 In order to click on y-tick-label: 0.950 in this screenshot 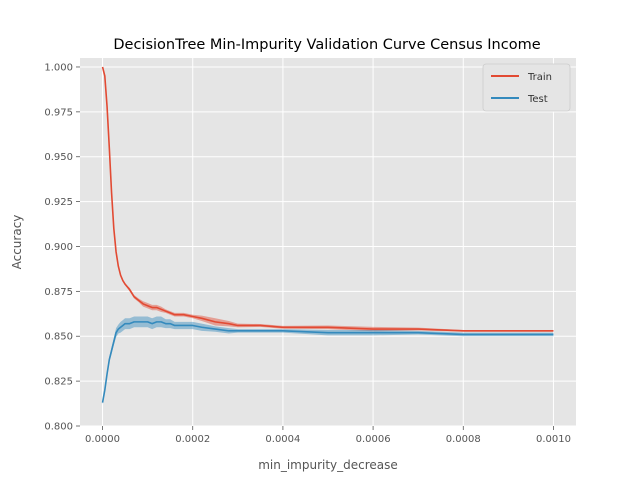, I will do `click(58, 157)`.